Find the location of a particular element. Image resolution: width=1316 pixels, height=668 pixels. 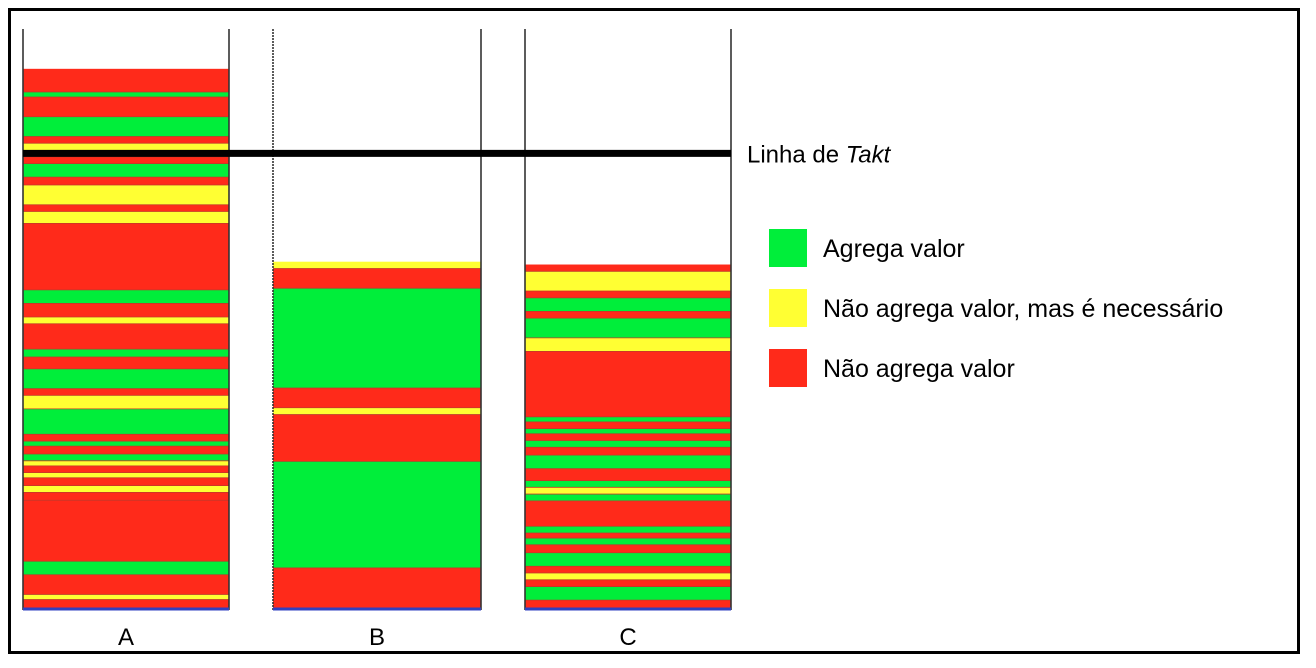

legend-item: Agrega valor is located at coordinates (867, 248).